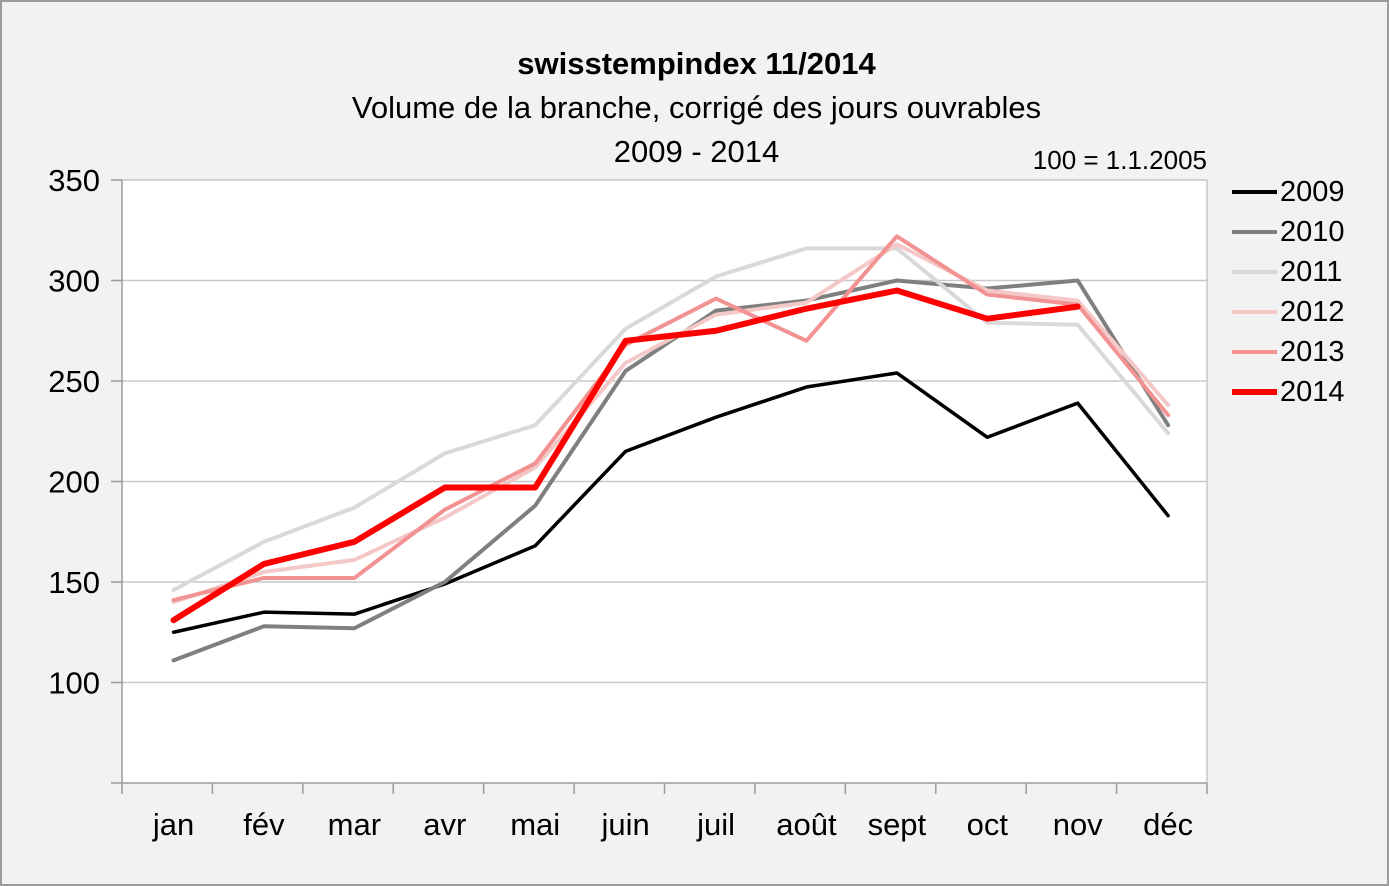 The image size is (1389, 886). Describe the element at coordinates (264, 824) in the screenshot. I see `x-axis-label-fév: fév` at that location.